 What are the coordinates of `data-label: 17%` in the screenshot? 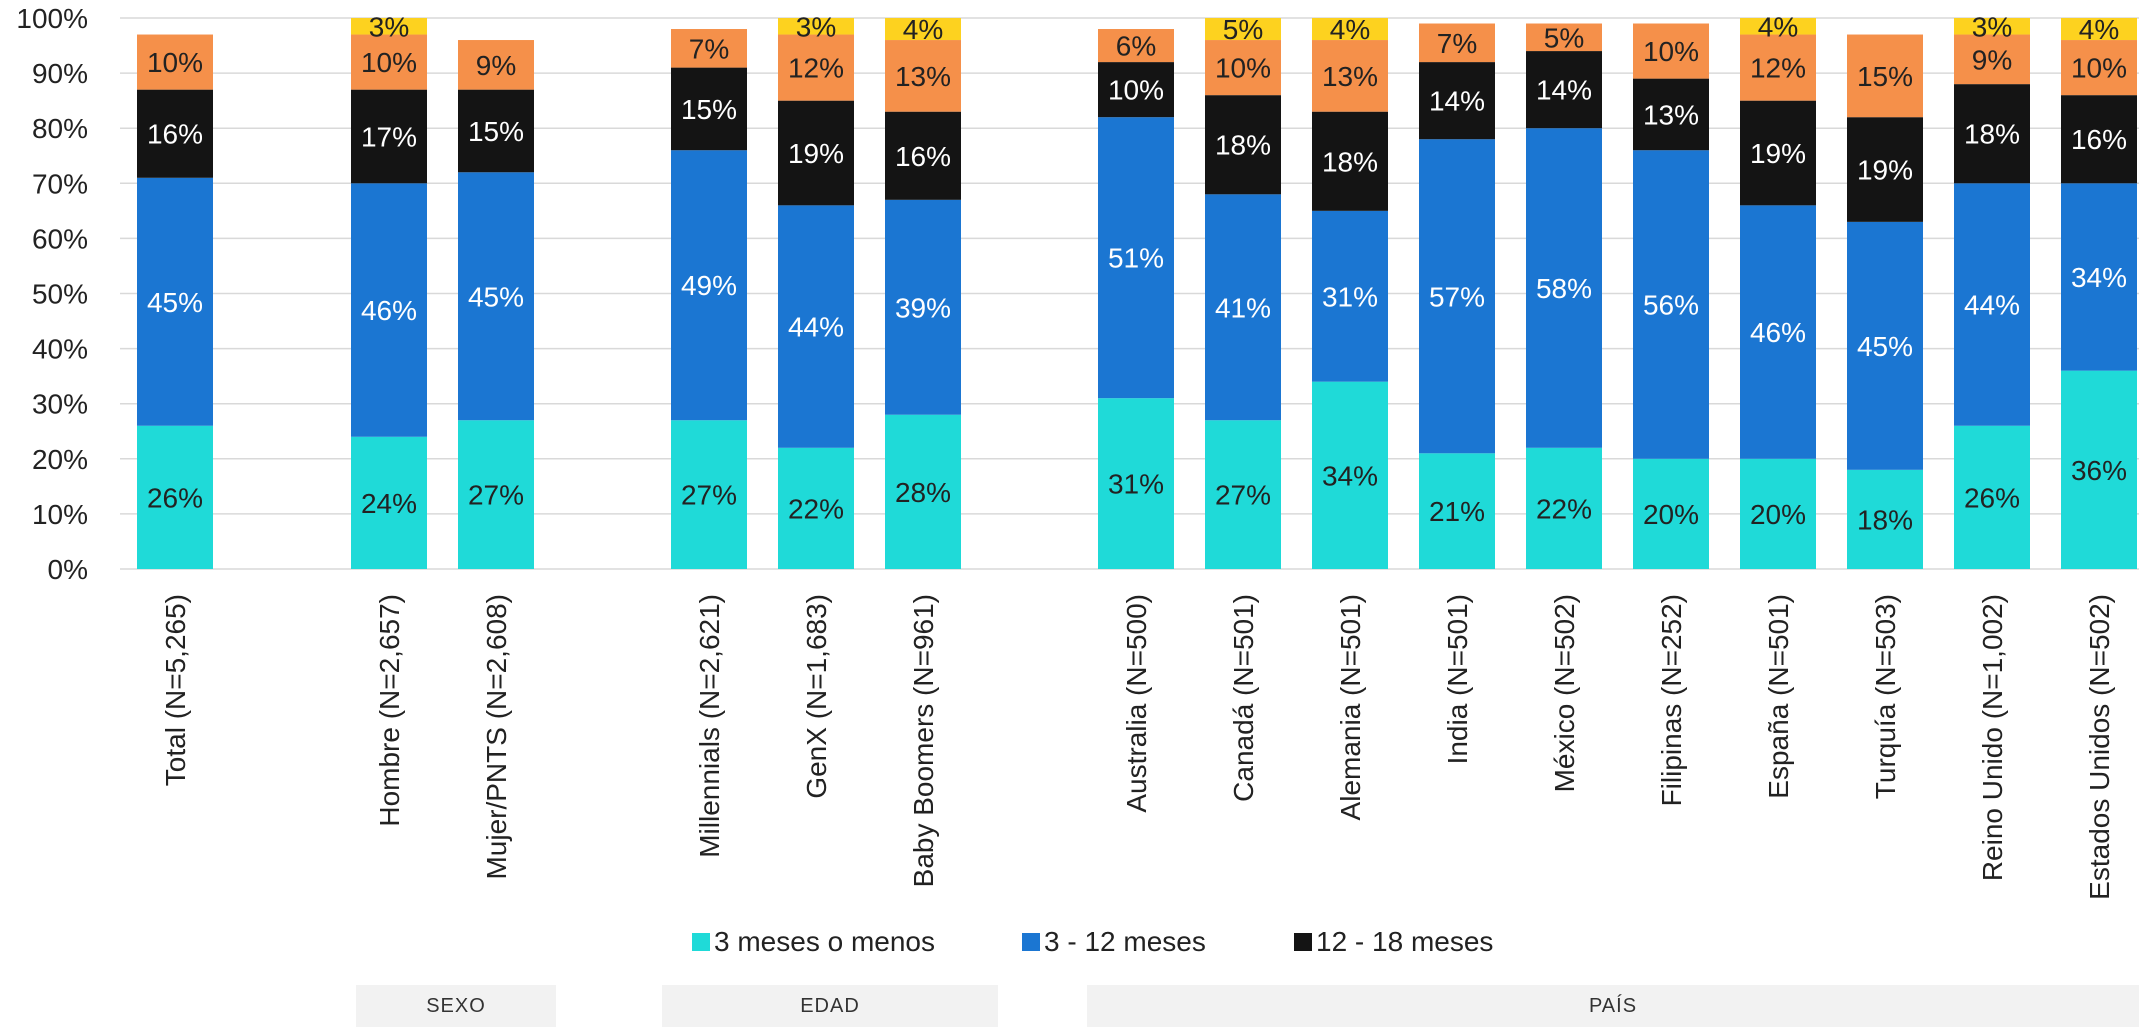 It's located at (389, 136).